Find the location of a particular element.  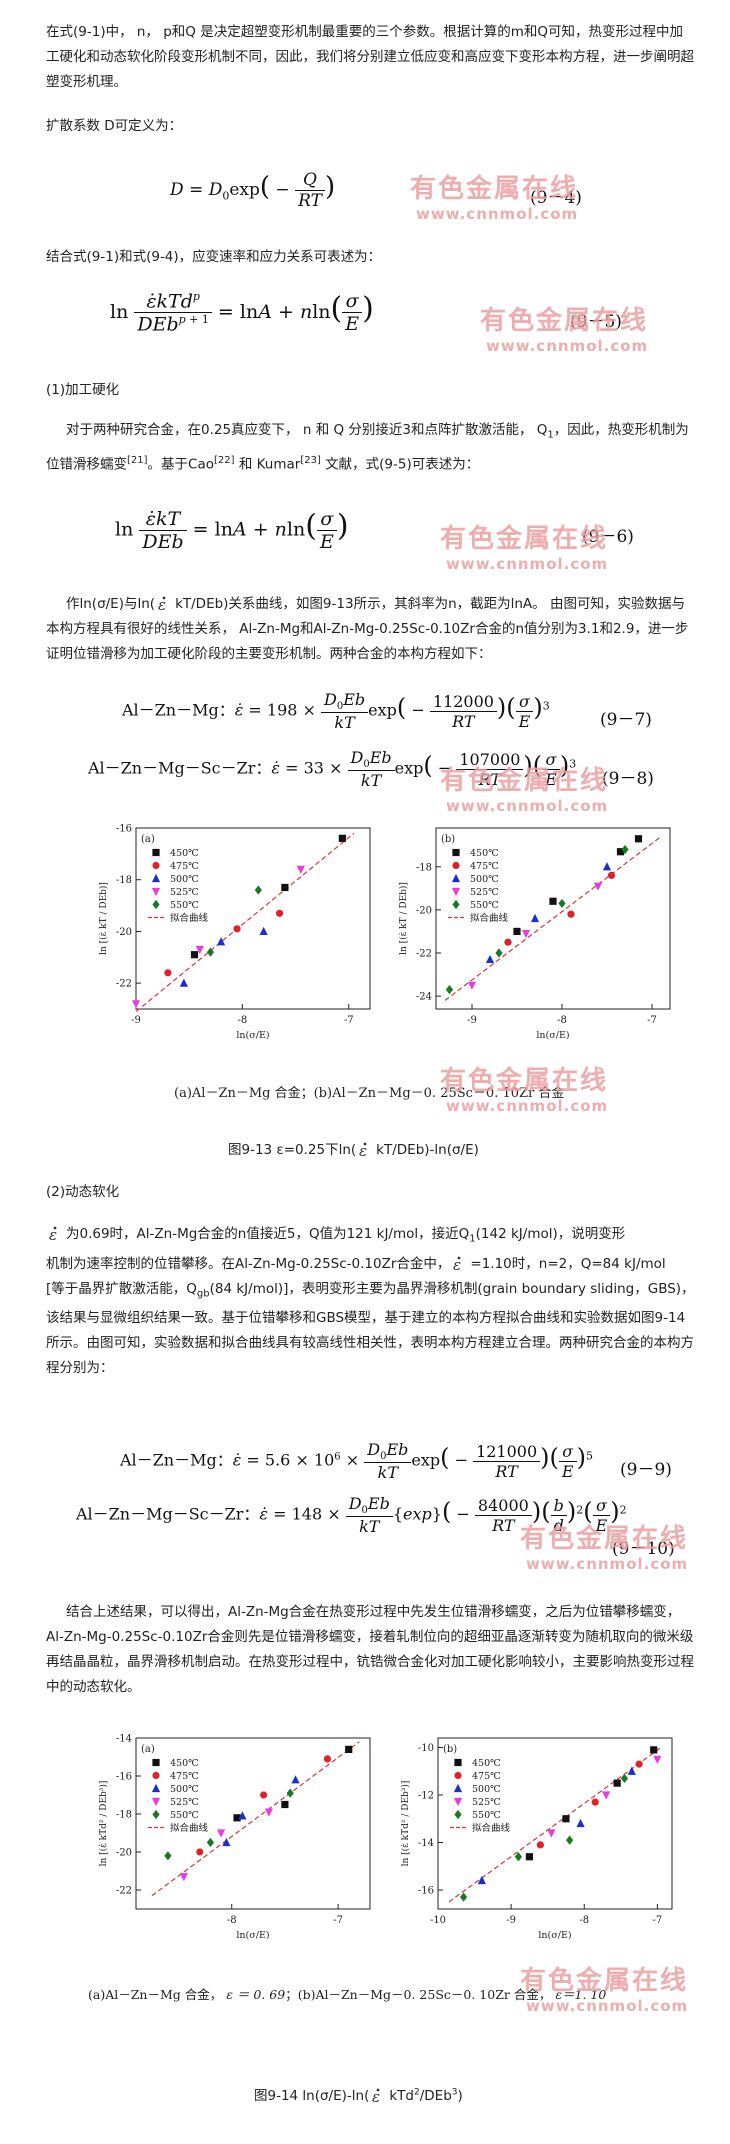

equation-9-5: ln ε̇kTdp DEbp + 1 = lnA + nln(σ E) is located at coordinates (242, 313).